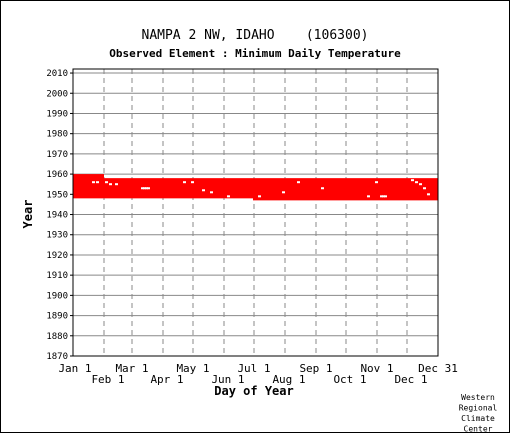 Image resolution: width=510 pixels, height=434 pixels. I want to click on data-marks, so click(255, 187).